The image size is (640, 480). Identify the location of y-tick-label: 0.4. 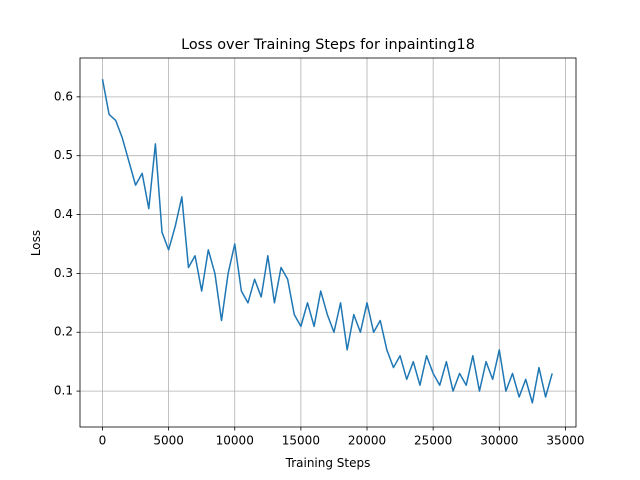
(63, 214).